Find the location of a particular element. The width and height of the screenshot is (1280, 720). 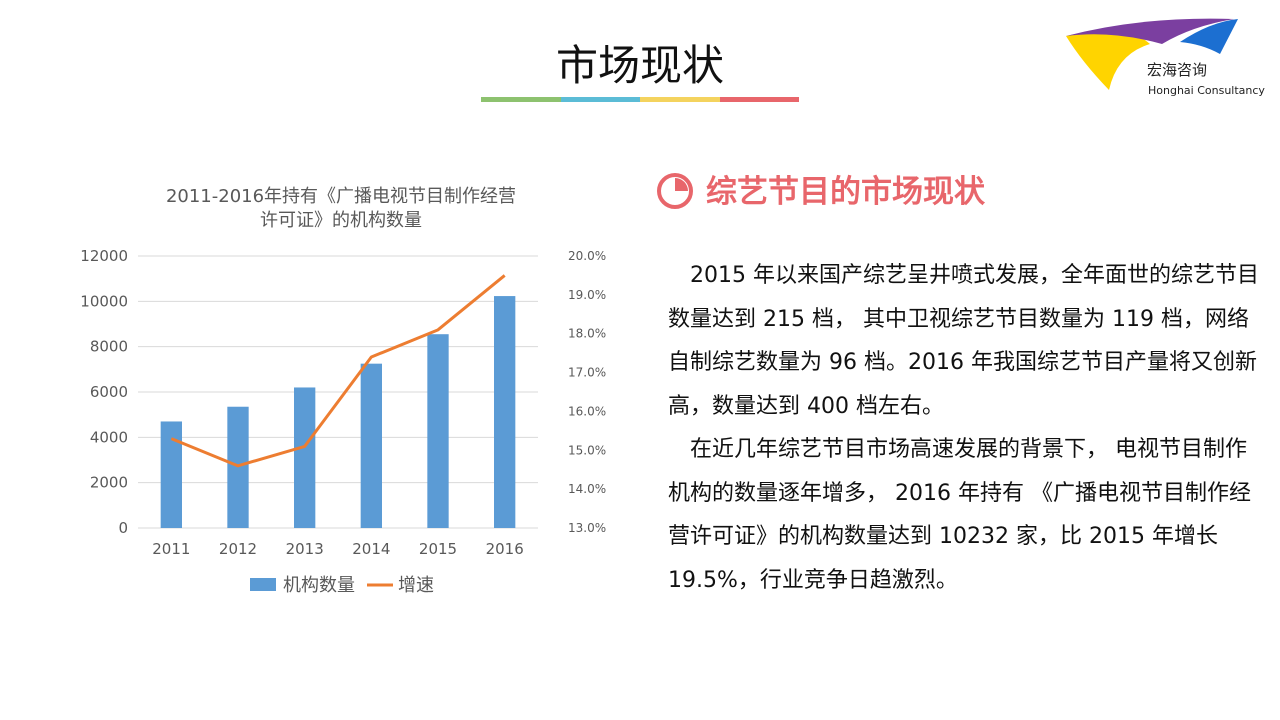

x-tick-label: 2014 is located at coordinates (371, 549).